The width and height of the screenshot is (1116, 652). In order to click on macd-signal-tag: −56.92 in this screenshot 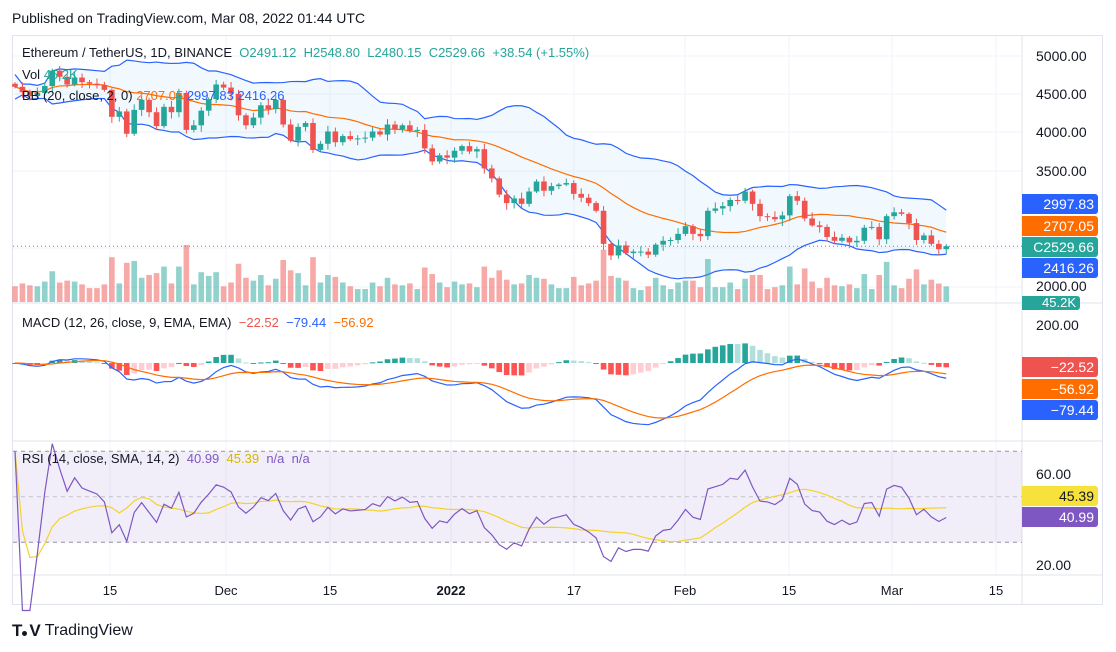, I will do `click(1060, 389)`.